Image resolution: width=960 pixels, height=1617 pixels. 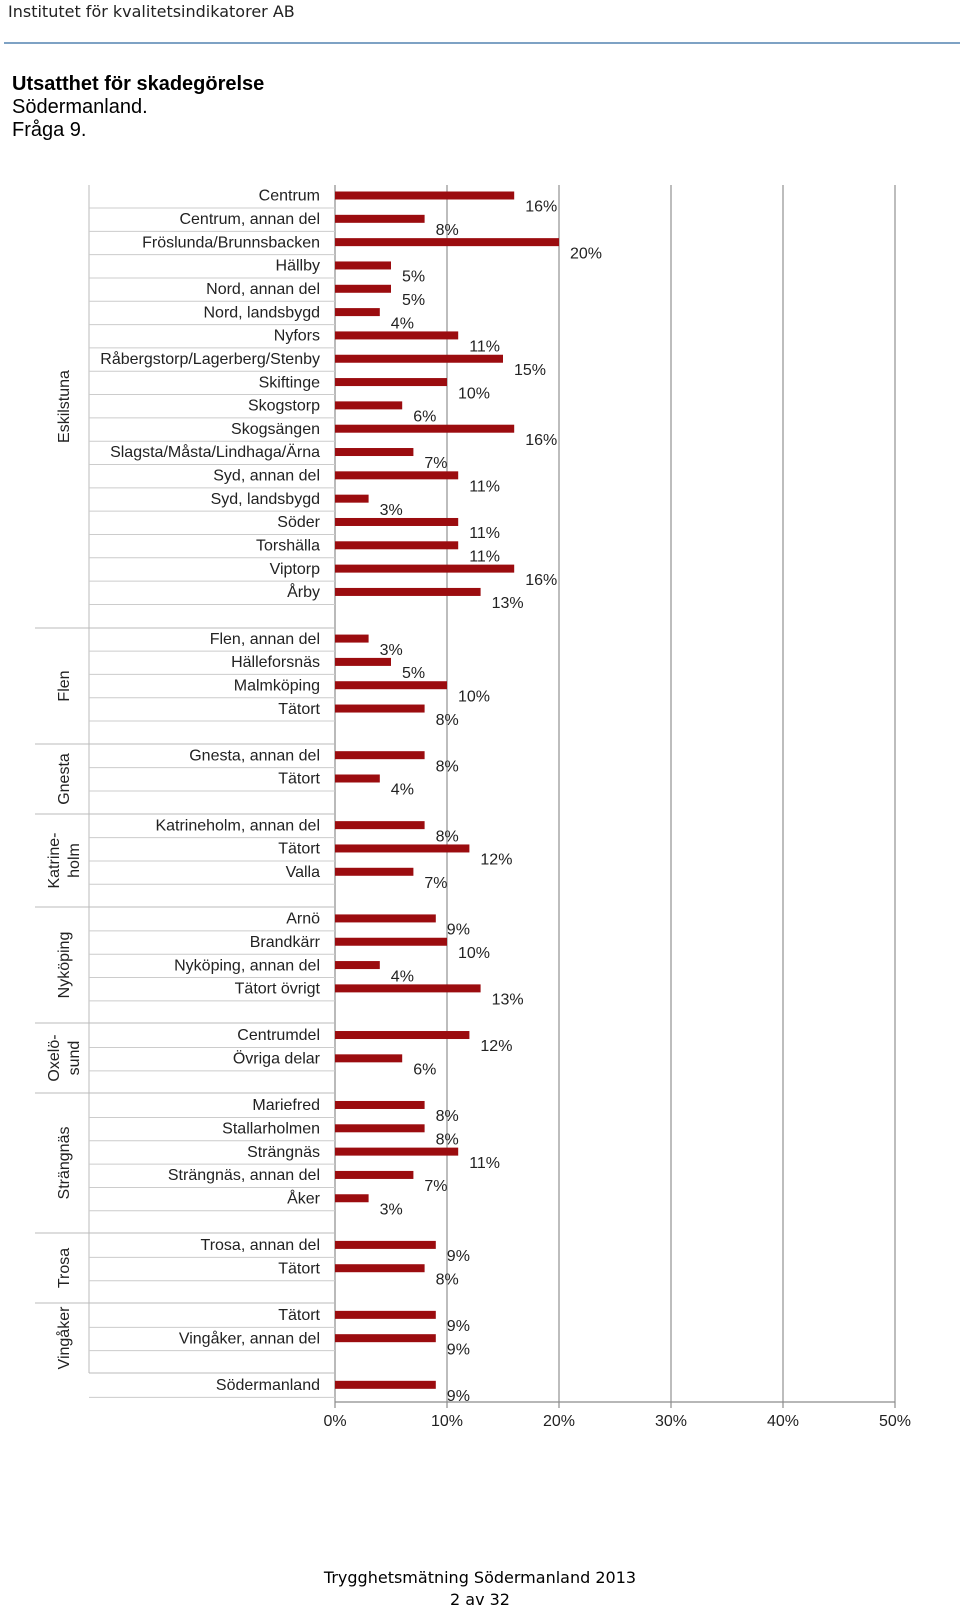 What do you see at coordinates (64, 779) in the screenshot?
I see `group-label: Gnesta` at bounding box center [64, 779].